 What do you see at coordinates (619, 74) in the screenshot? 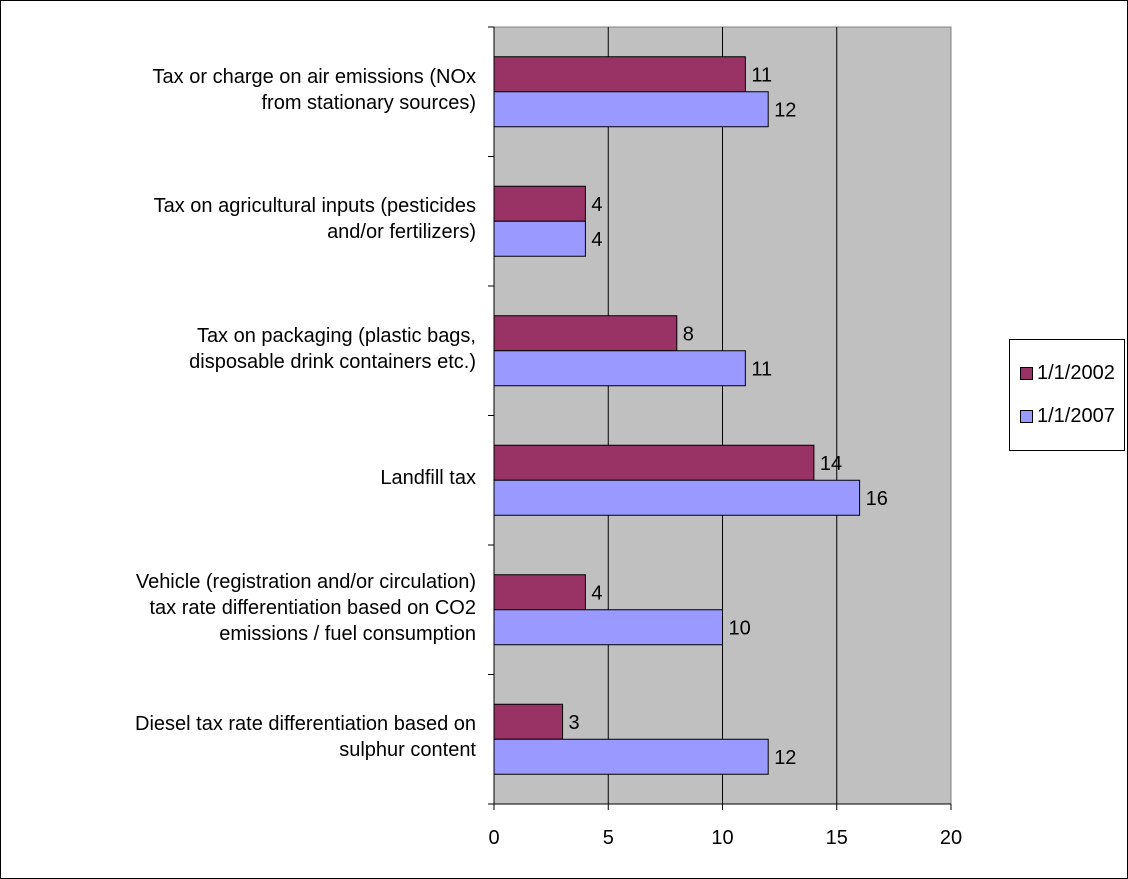
I see `bar-1/1/2002-0` at bounding box center [619, 74].